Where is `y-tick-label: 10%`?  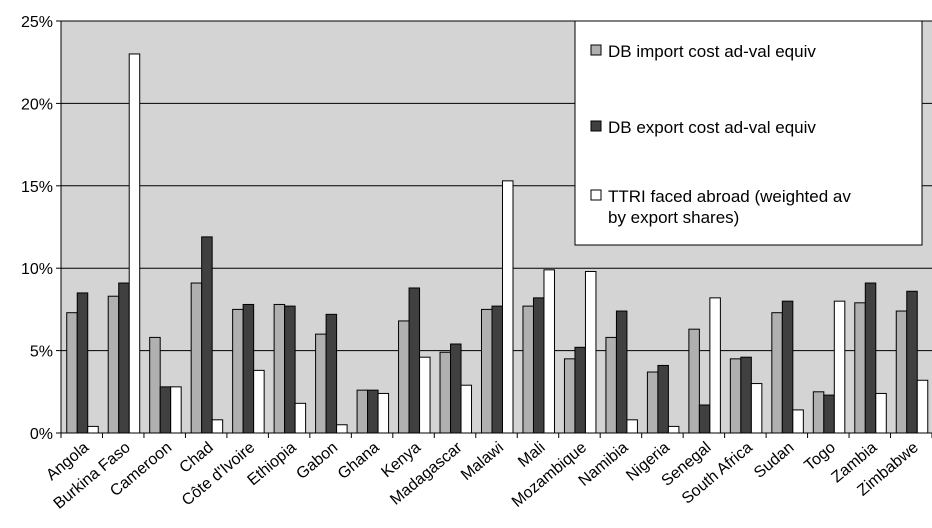
y-tick-label: 10% is located at coordinates (37, 269).